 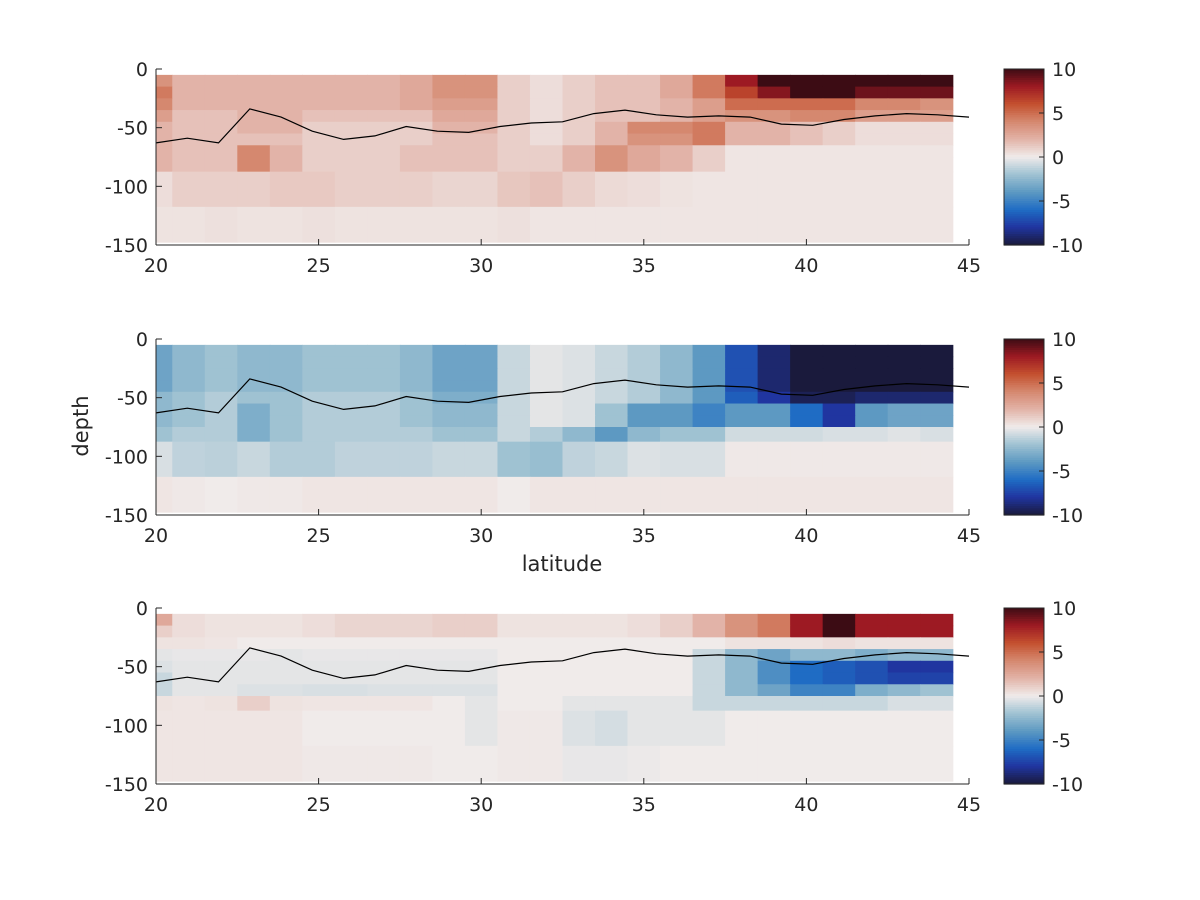 What do you see at coordinates (126, 516) in the screenshot?
I see `y-tick-label: -150` at bounding box center [126, 516].